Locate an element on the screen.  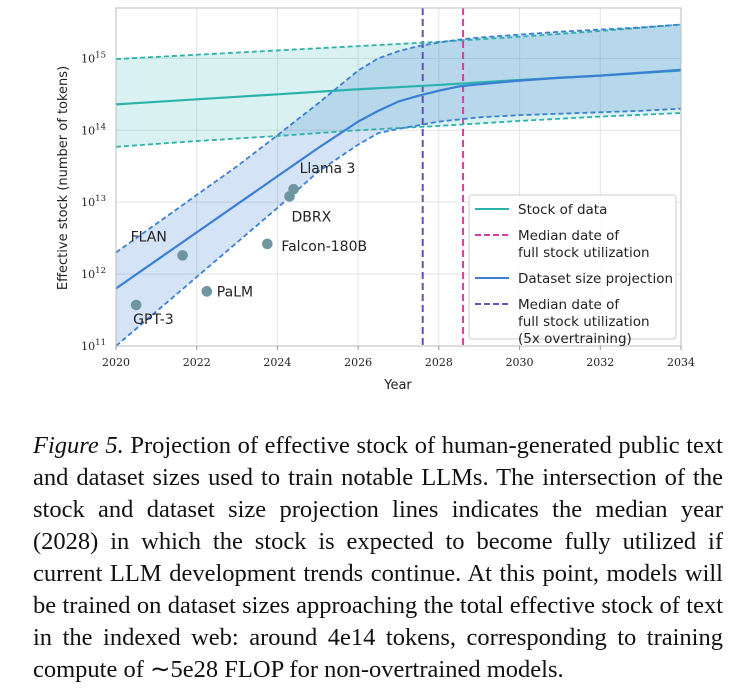
y-tick-label: 1013 is located at coordinates (93, 201).